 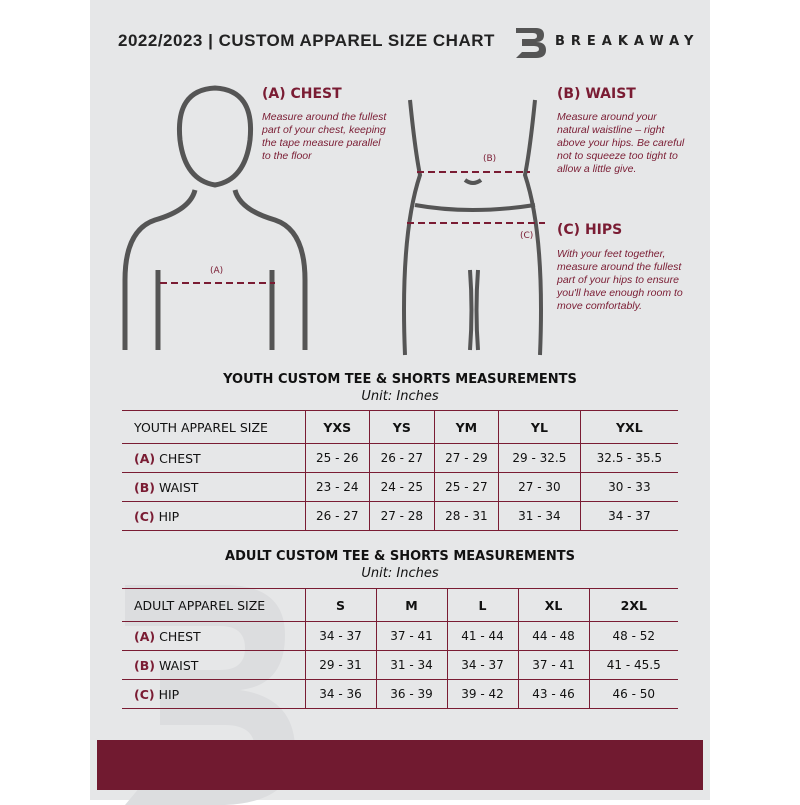 I want to click on waist-hips-figure-illustration, so click(x=473, y=227).